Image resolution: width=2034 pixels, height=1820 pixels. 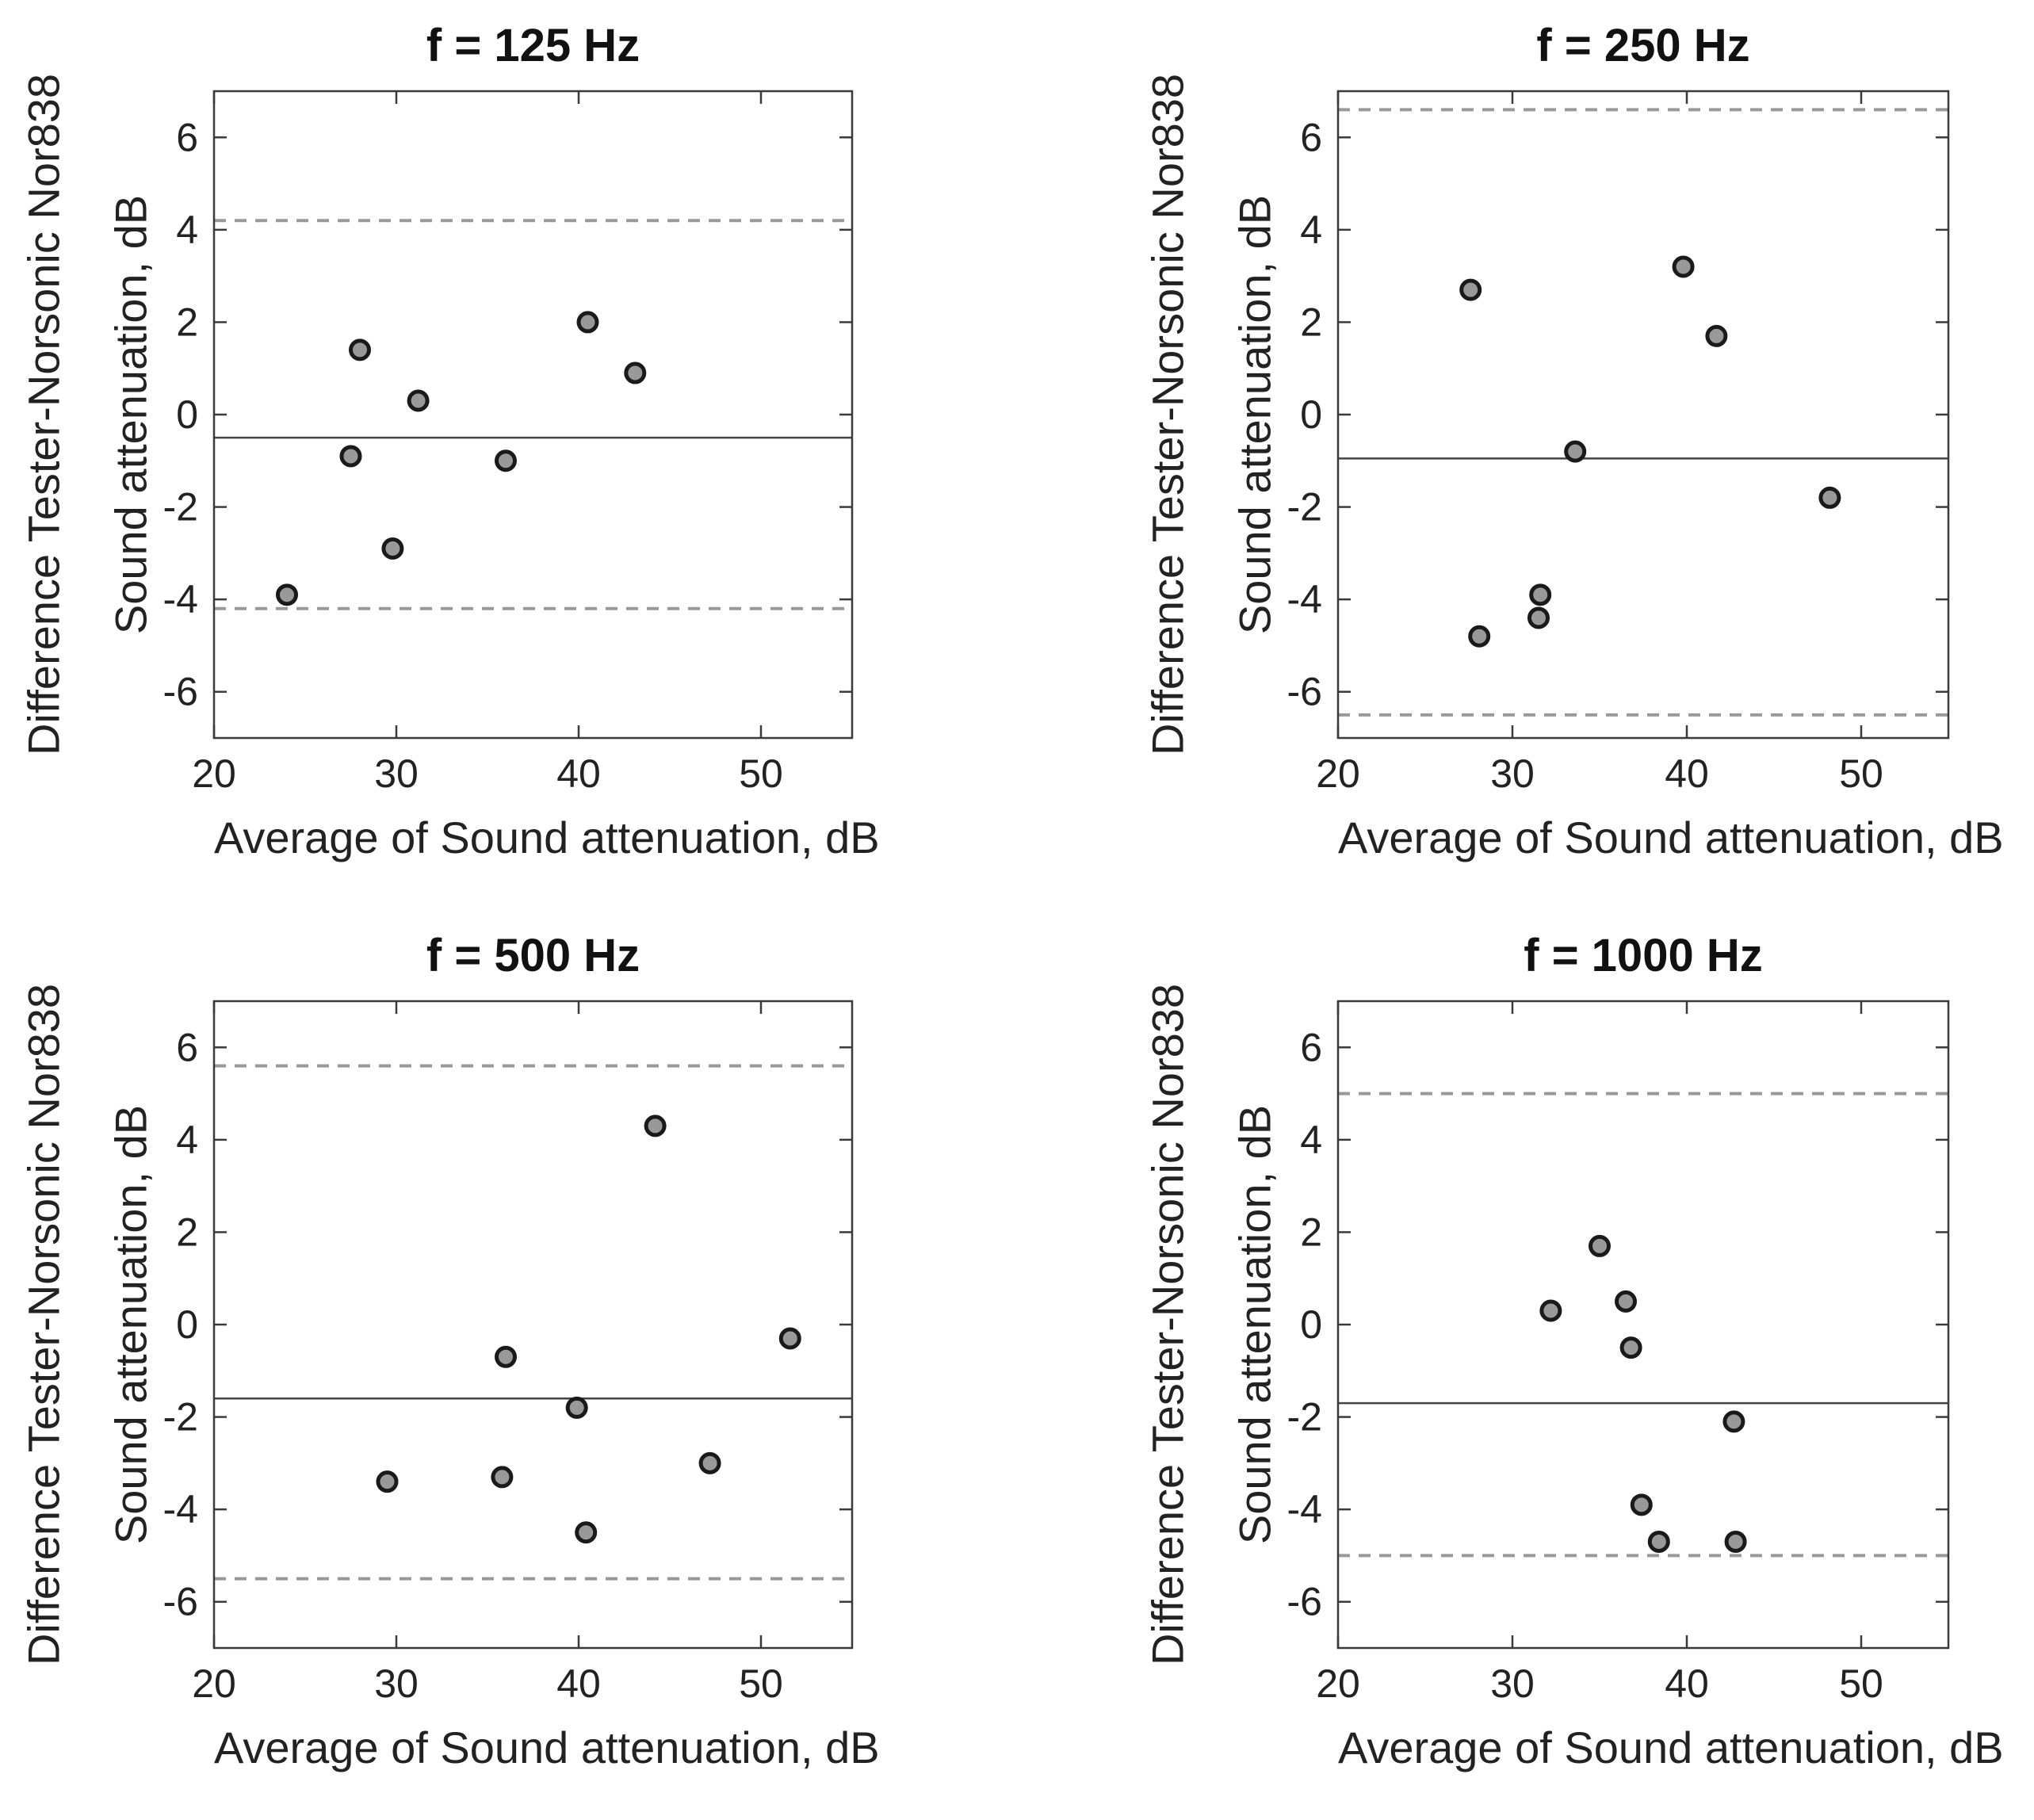 What do you see at coordinates (1644, 955) in the screenshot?
I see `subplot-title: f = 1000 Hz` at bounding box center [1644, 955].